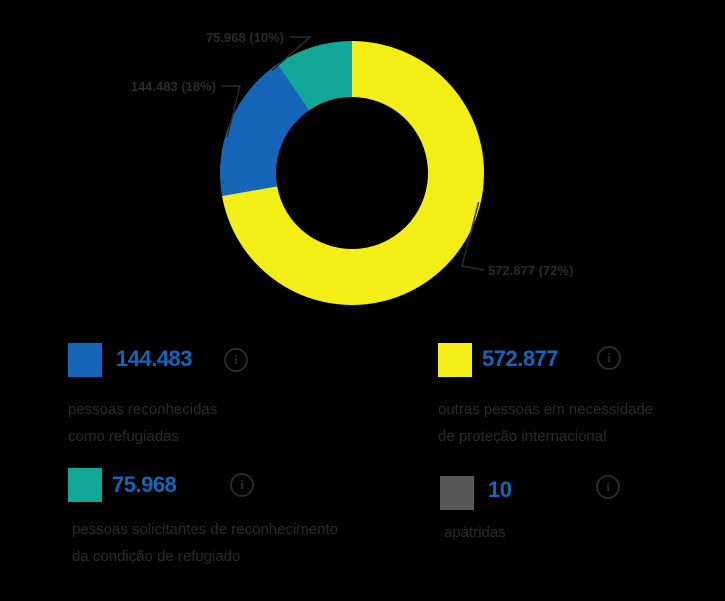  What do you see at coordinates (205, 529) in the screenshot?
I see `legend-desc-applicants-1: pessoas solicitantes de reconhecimento` at bounding box center [205, 529].